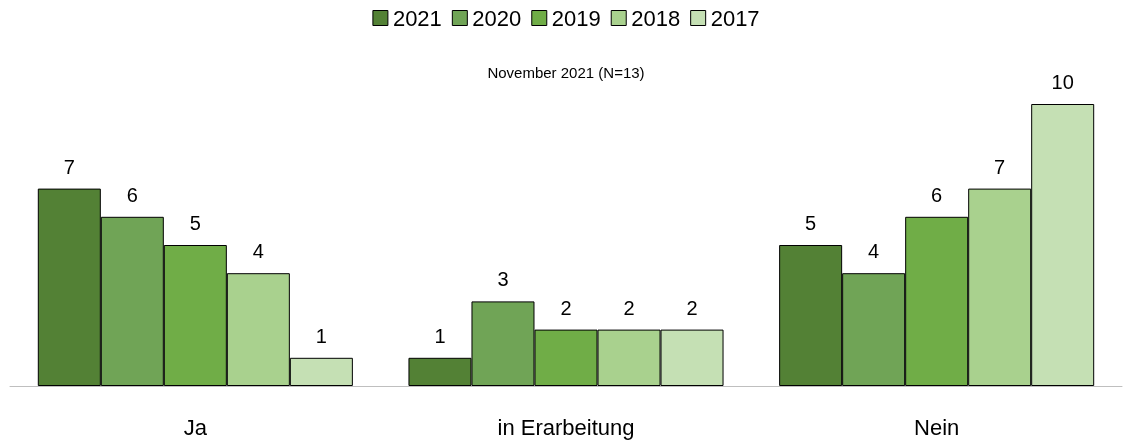 The height and width of the screenshot is (443, 1132). What do you see at coordinates (1062, 82) in the screenshot?
I see `data-label: 10` at bounding box center [1062, 82].